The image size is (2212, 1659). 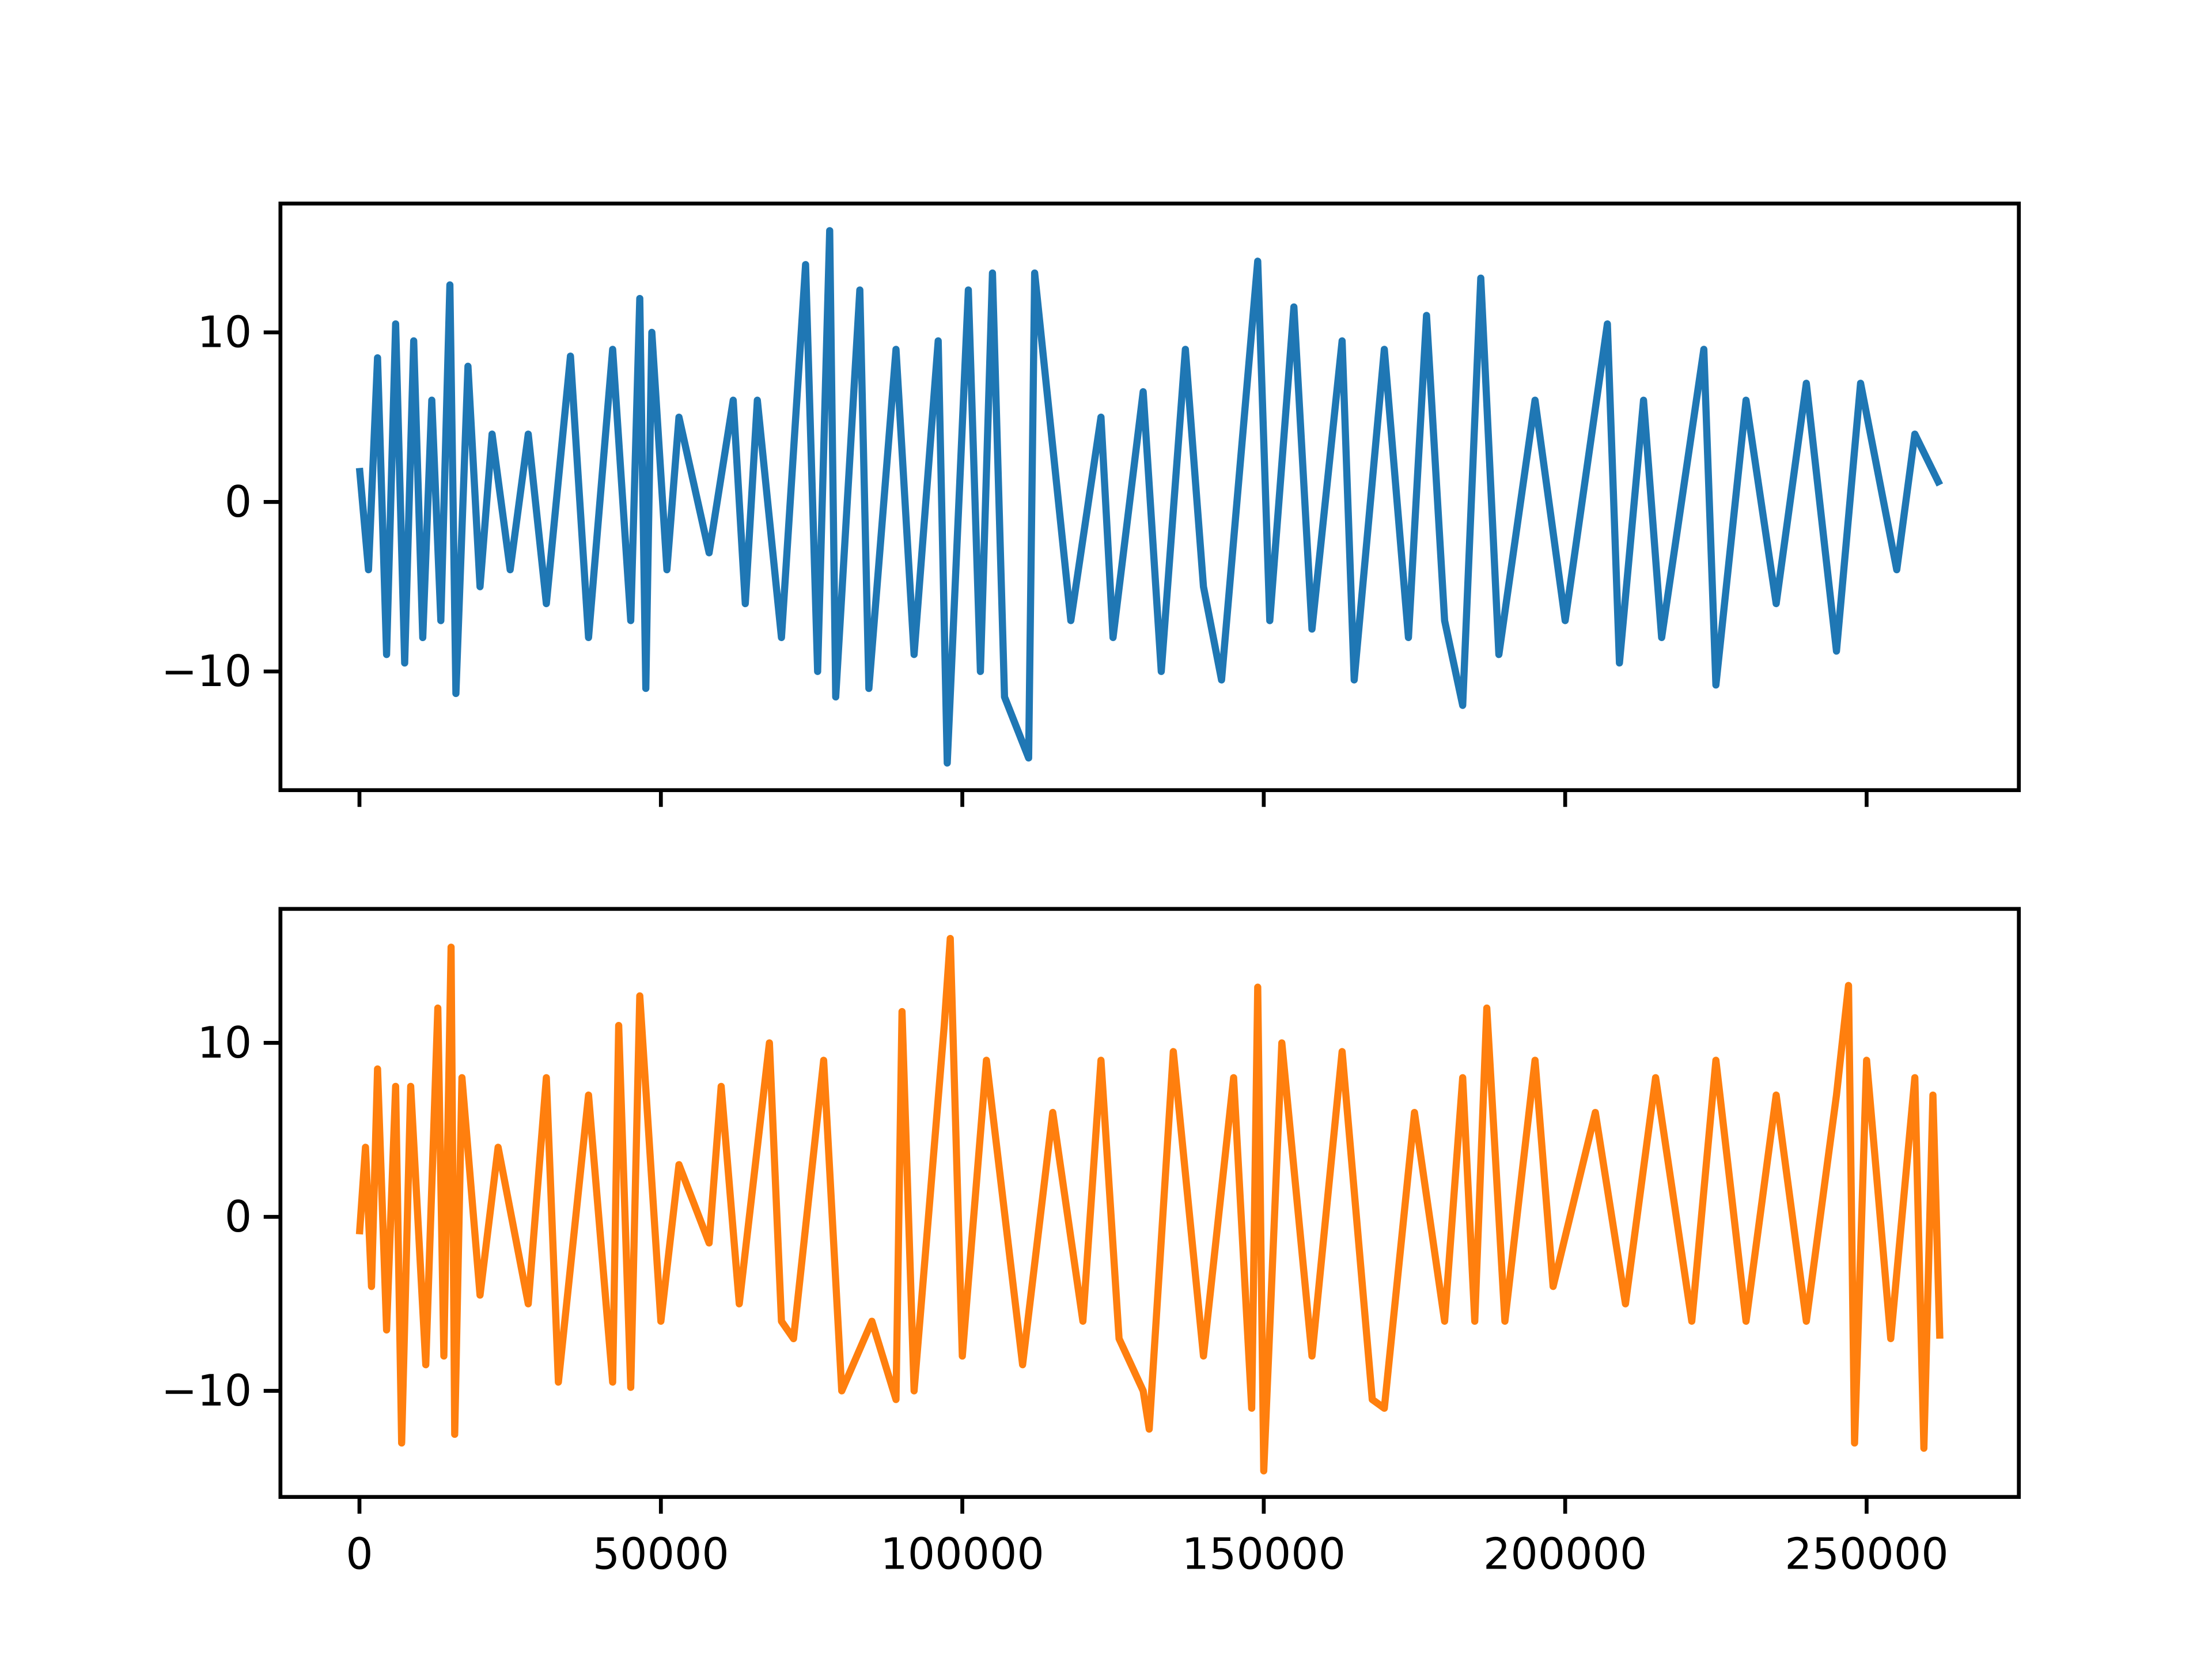 I want to click on x-tick-label: 150000, so click(x=1264, y=1554).